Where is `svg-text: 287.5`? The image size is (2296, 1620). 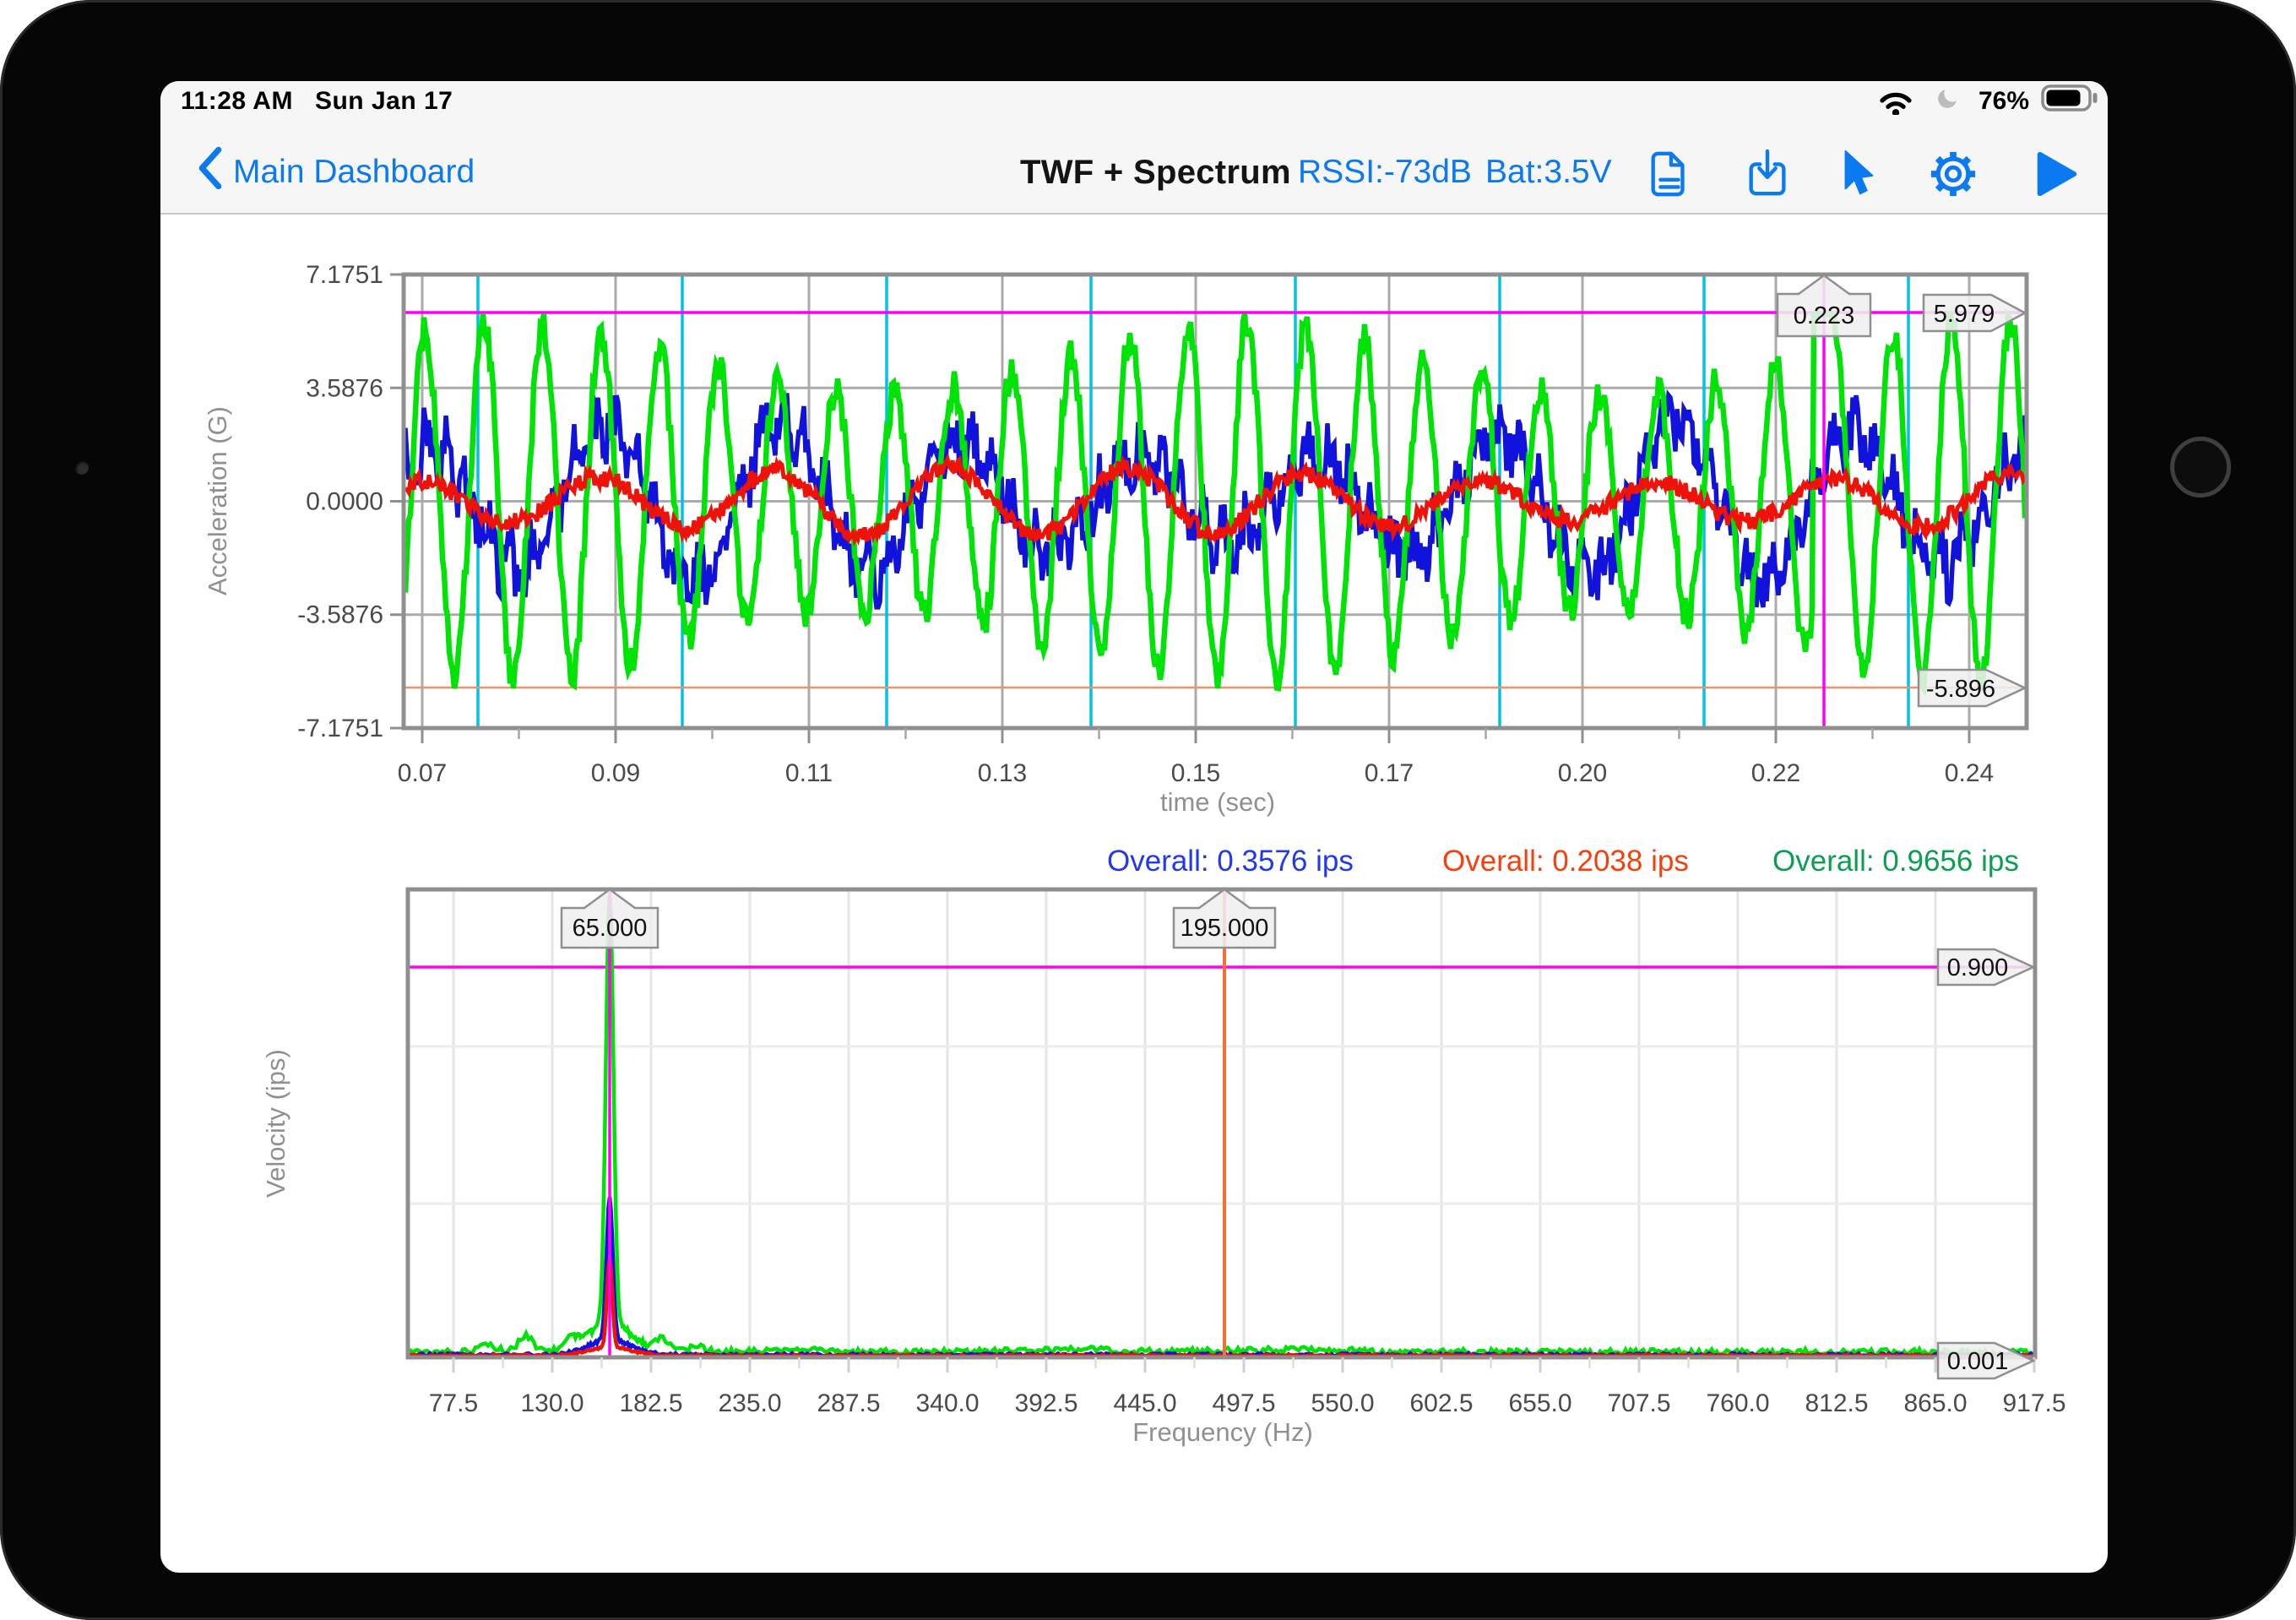 svg-text: 287.5 is located at coordinates (848, 1403).